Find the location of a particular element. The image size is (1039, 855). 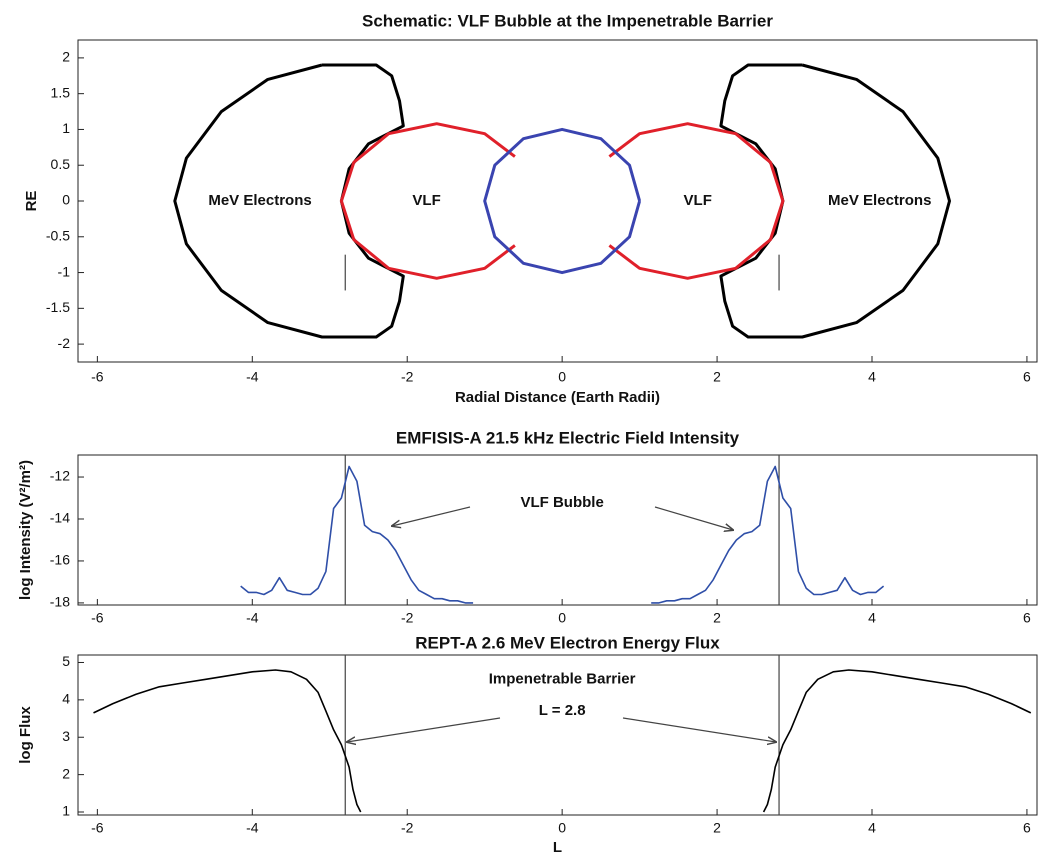

y-tick-label: 4 is located at coordinates (66, 699).